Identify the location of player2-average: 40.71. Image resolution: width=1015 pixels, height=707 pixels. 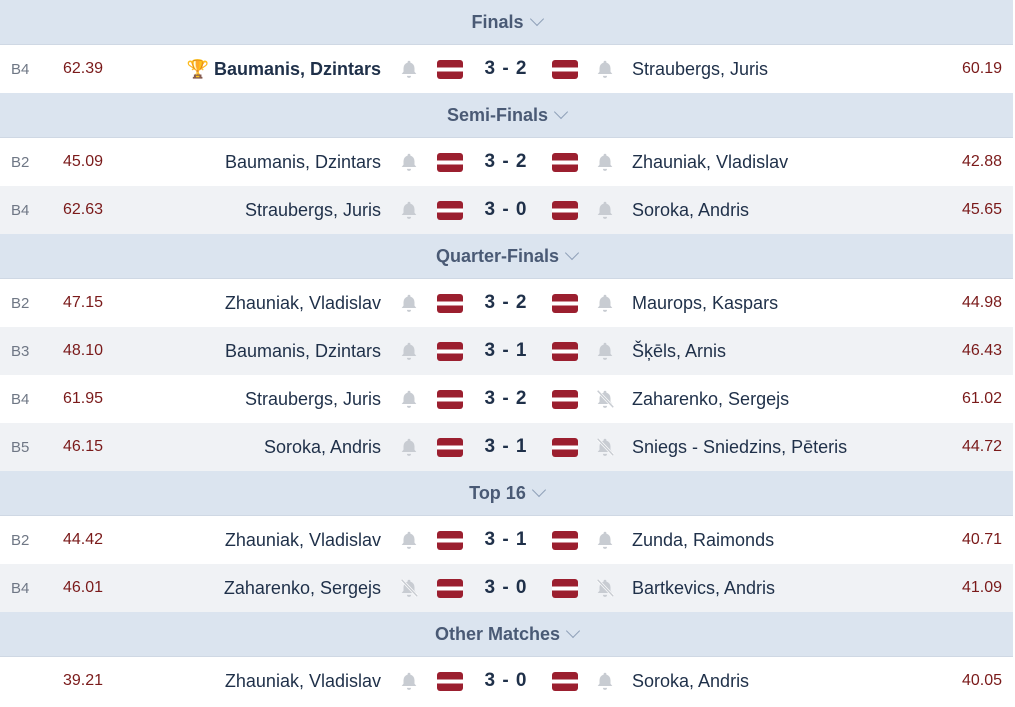
(981, 539).